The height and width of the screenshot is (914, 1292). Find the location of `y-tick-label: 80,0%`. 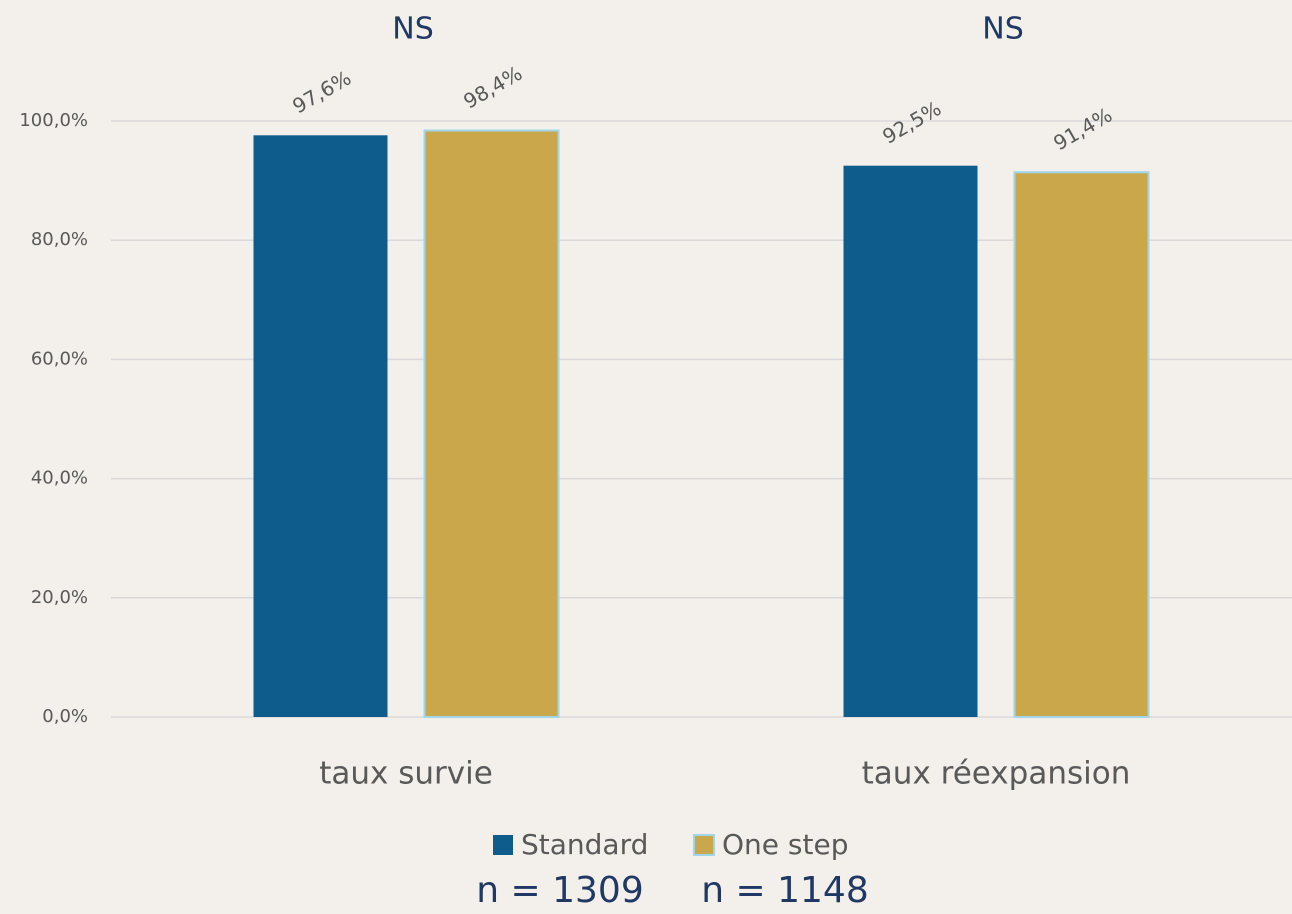

y-tick-label: 80,0% is located at coordinates (59, 239).